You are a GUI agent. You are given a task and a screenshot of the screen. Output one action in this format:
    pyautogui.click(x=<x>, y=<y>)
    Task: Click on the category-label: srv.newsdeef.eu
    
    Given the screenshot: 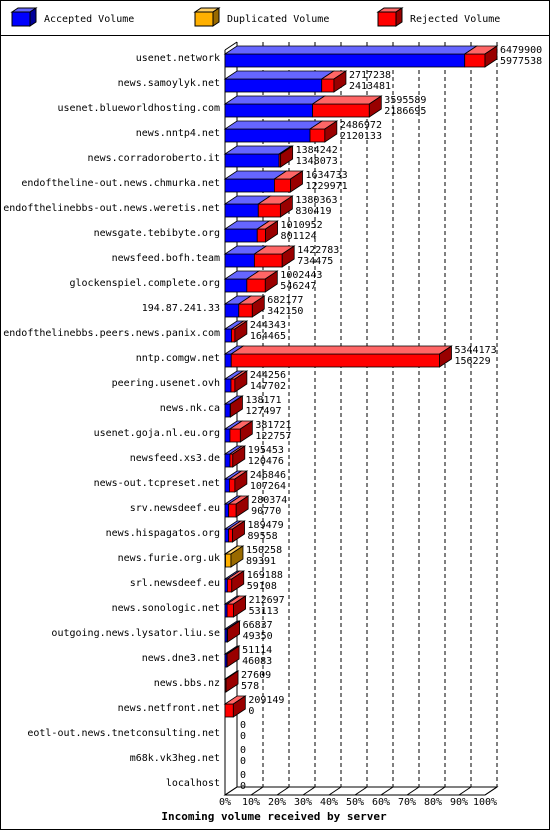 What is the action you would take?
    pyautogui.click(x=175, y=508)
    